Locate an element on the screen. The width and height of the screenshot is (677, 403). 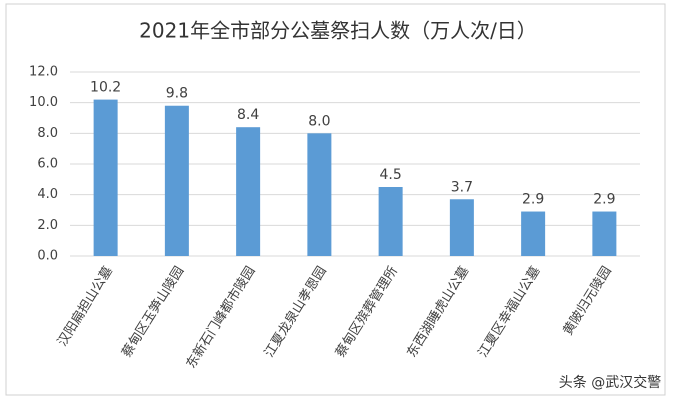
y-tick-label: 10.0 is located at coordinates (43, 102).